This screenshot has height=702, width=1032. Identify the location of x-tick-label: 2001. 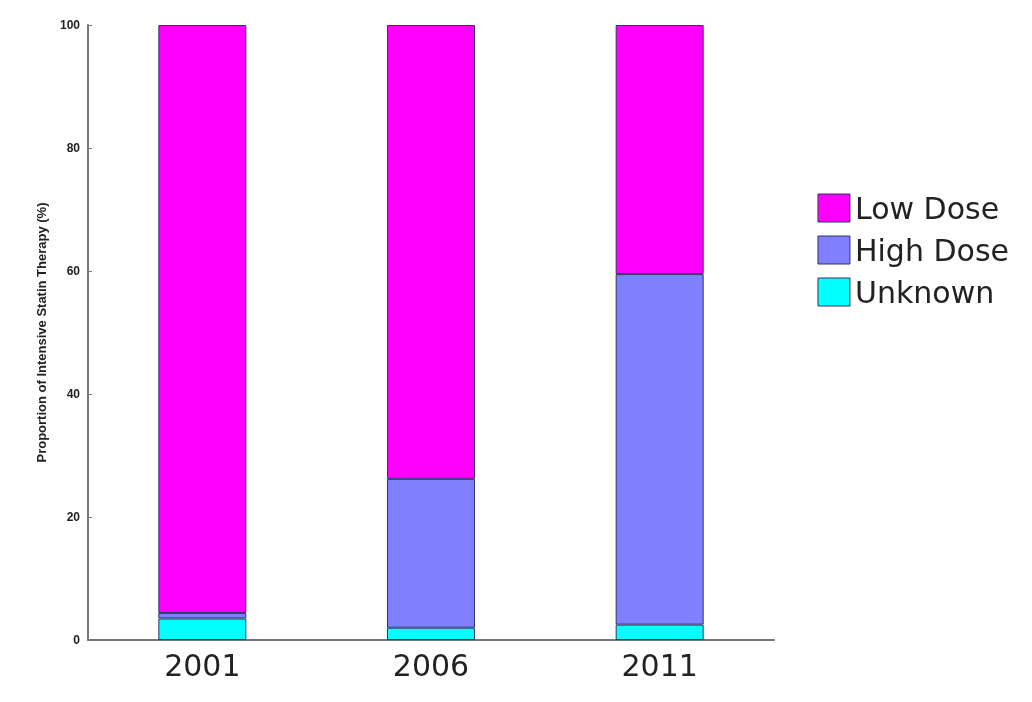
(202, 665).